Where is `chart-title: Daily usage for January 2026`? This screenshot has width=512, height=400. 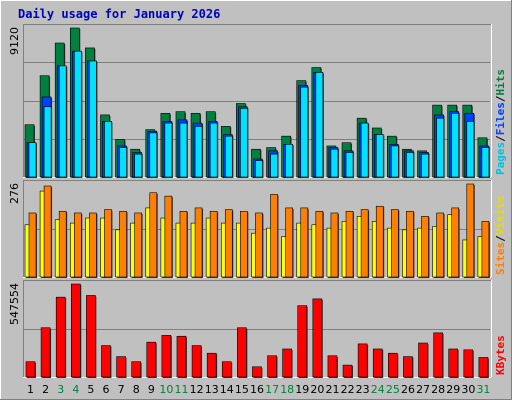 chart-title: Daily usage for January 2026 is located at coordinates (119, 14).